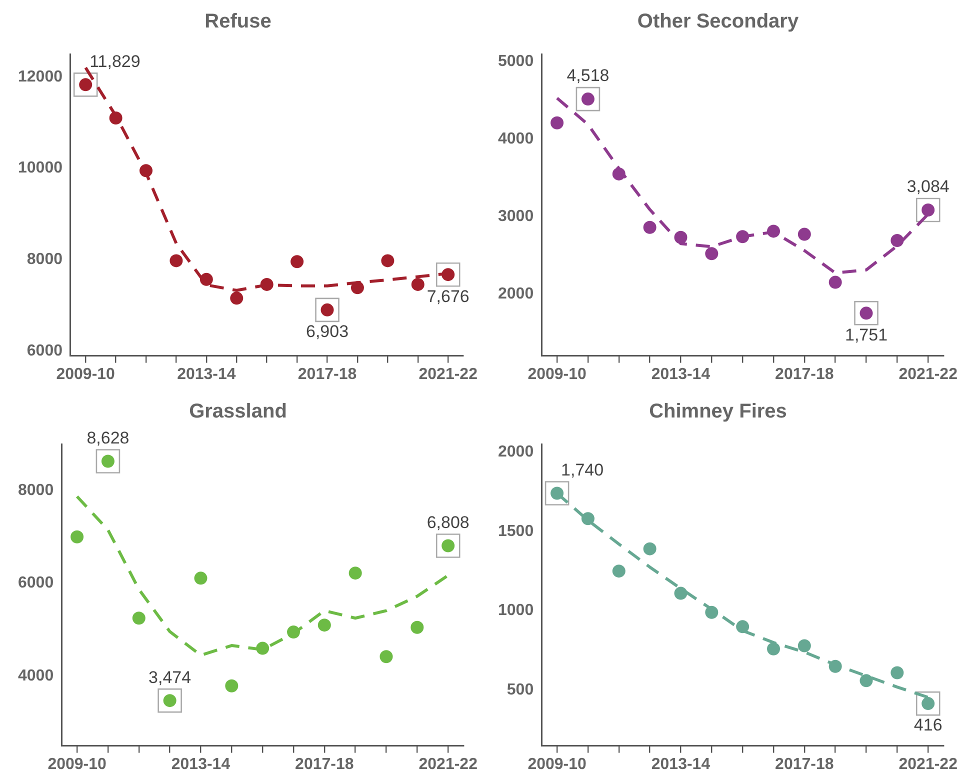 The image size is (960, 780). Describe the element at coordinates (582, 470) in the screenshot. I see `annotation: 1,740` at that location.